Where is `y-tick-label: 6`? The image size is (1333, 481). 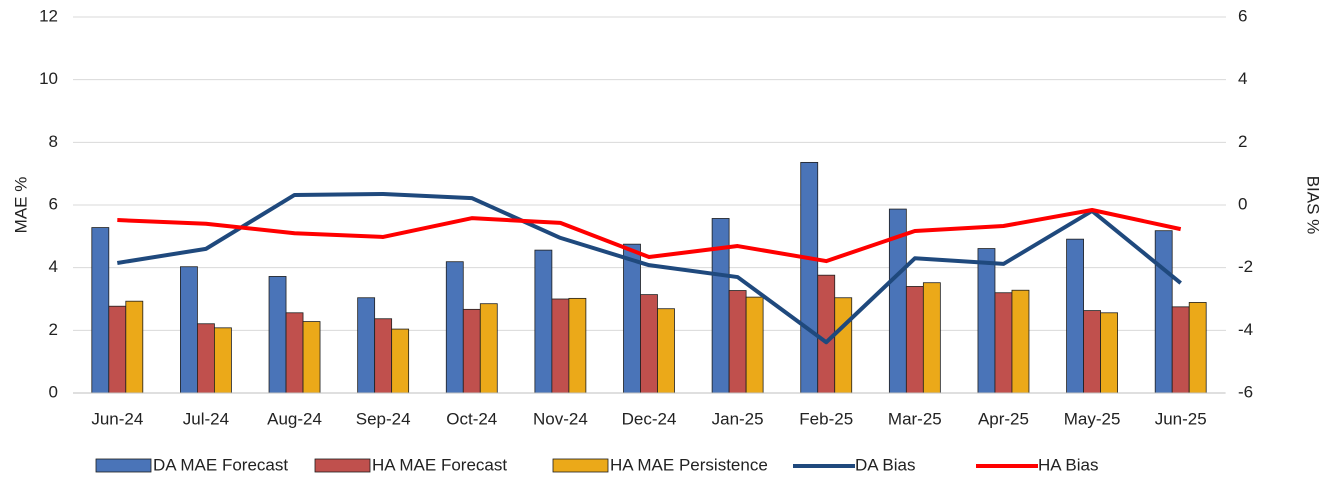 y-tick-label: 6 is located at coordinates (53, 203).